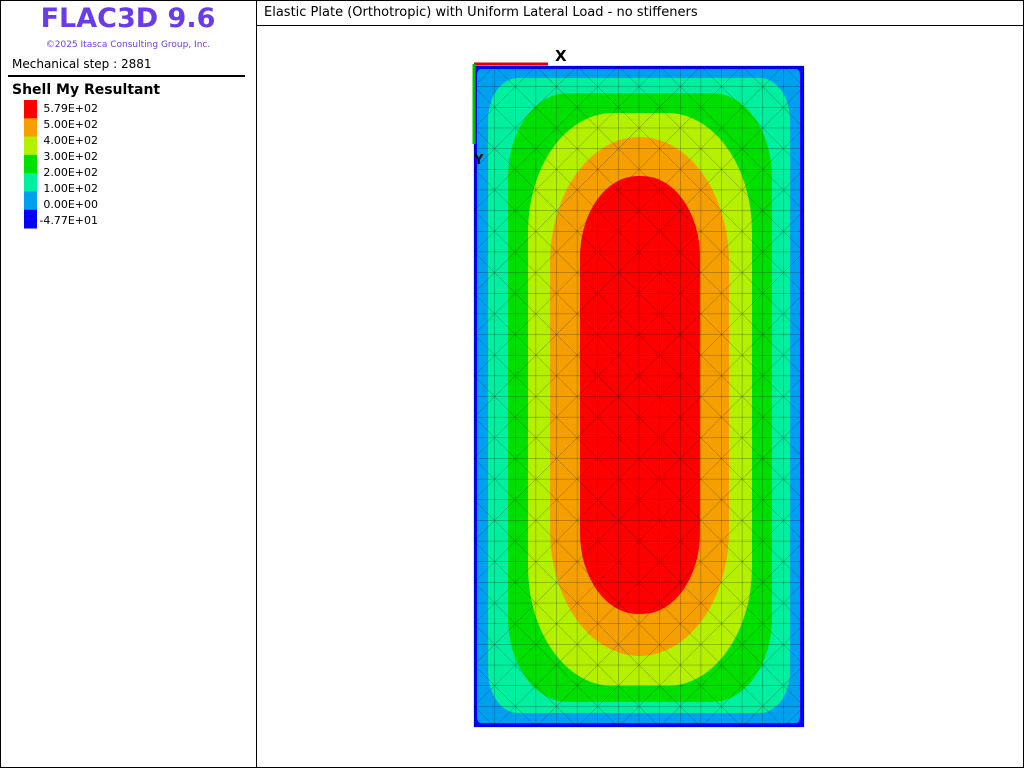 This screenshot has width=1024, height=768. Describe the element at coordinates (126, 76) in the screenshot. I see `separator` at that location.